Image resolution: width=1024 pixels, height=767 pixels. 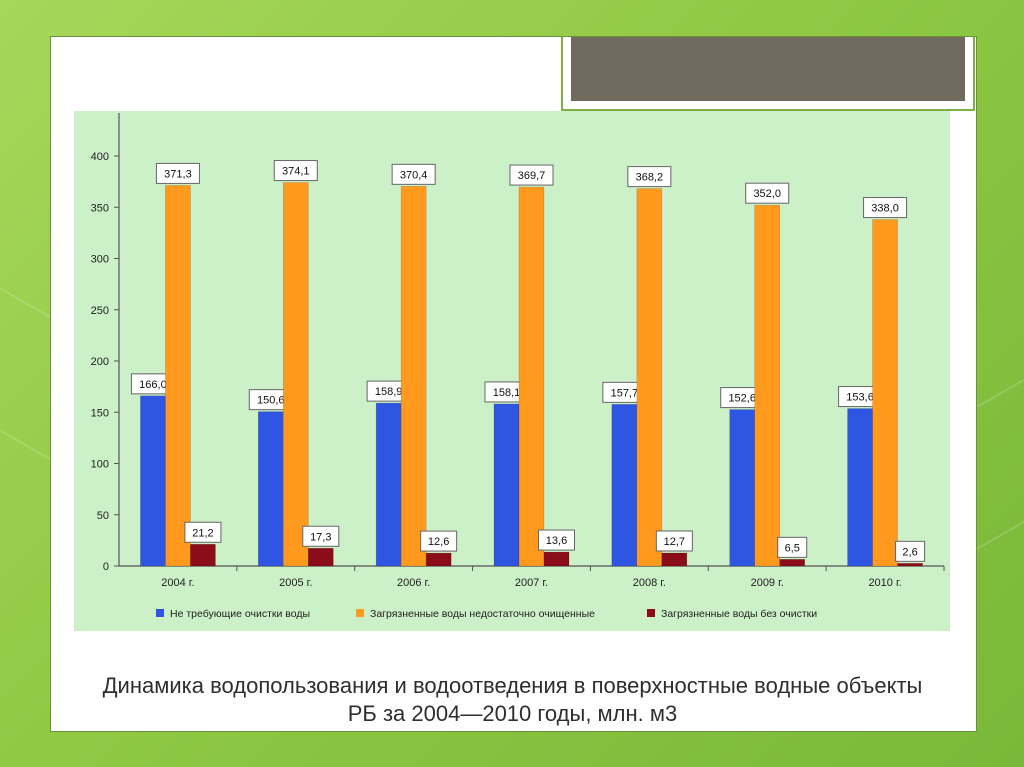 I want to click on title-placeholder, so click(x=768, y=74).